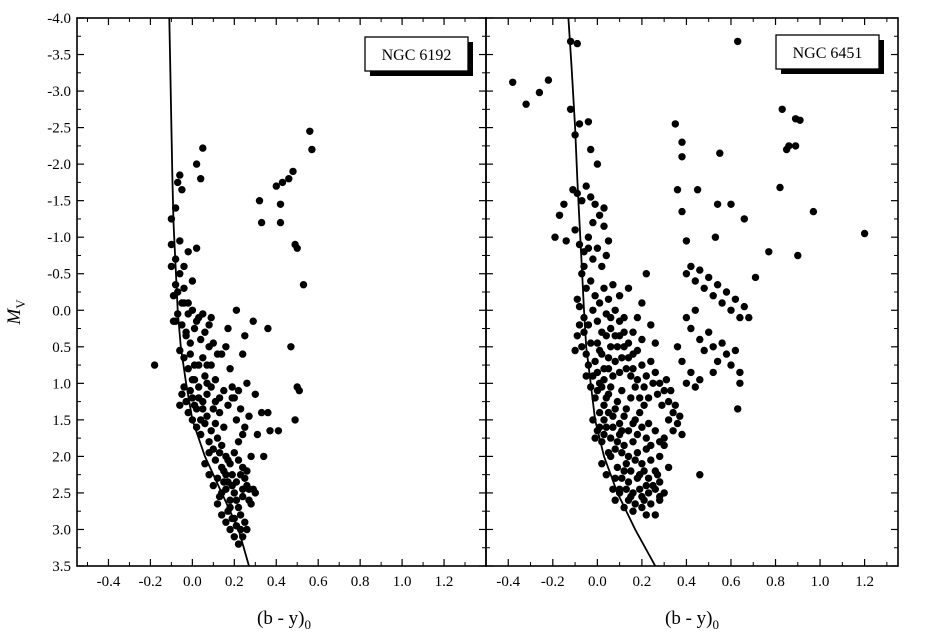 This screenshot has height=642, width=926. Describe the element at coordinates (642, 582) in the screenshot. I see `x-tick-label: 0.2` at that location.